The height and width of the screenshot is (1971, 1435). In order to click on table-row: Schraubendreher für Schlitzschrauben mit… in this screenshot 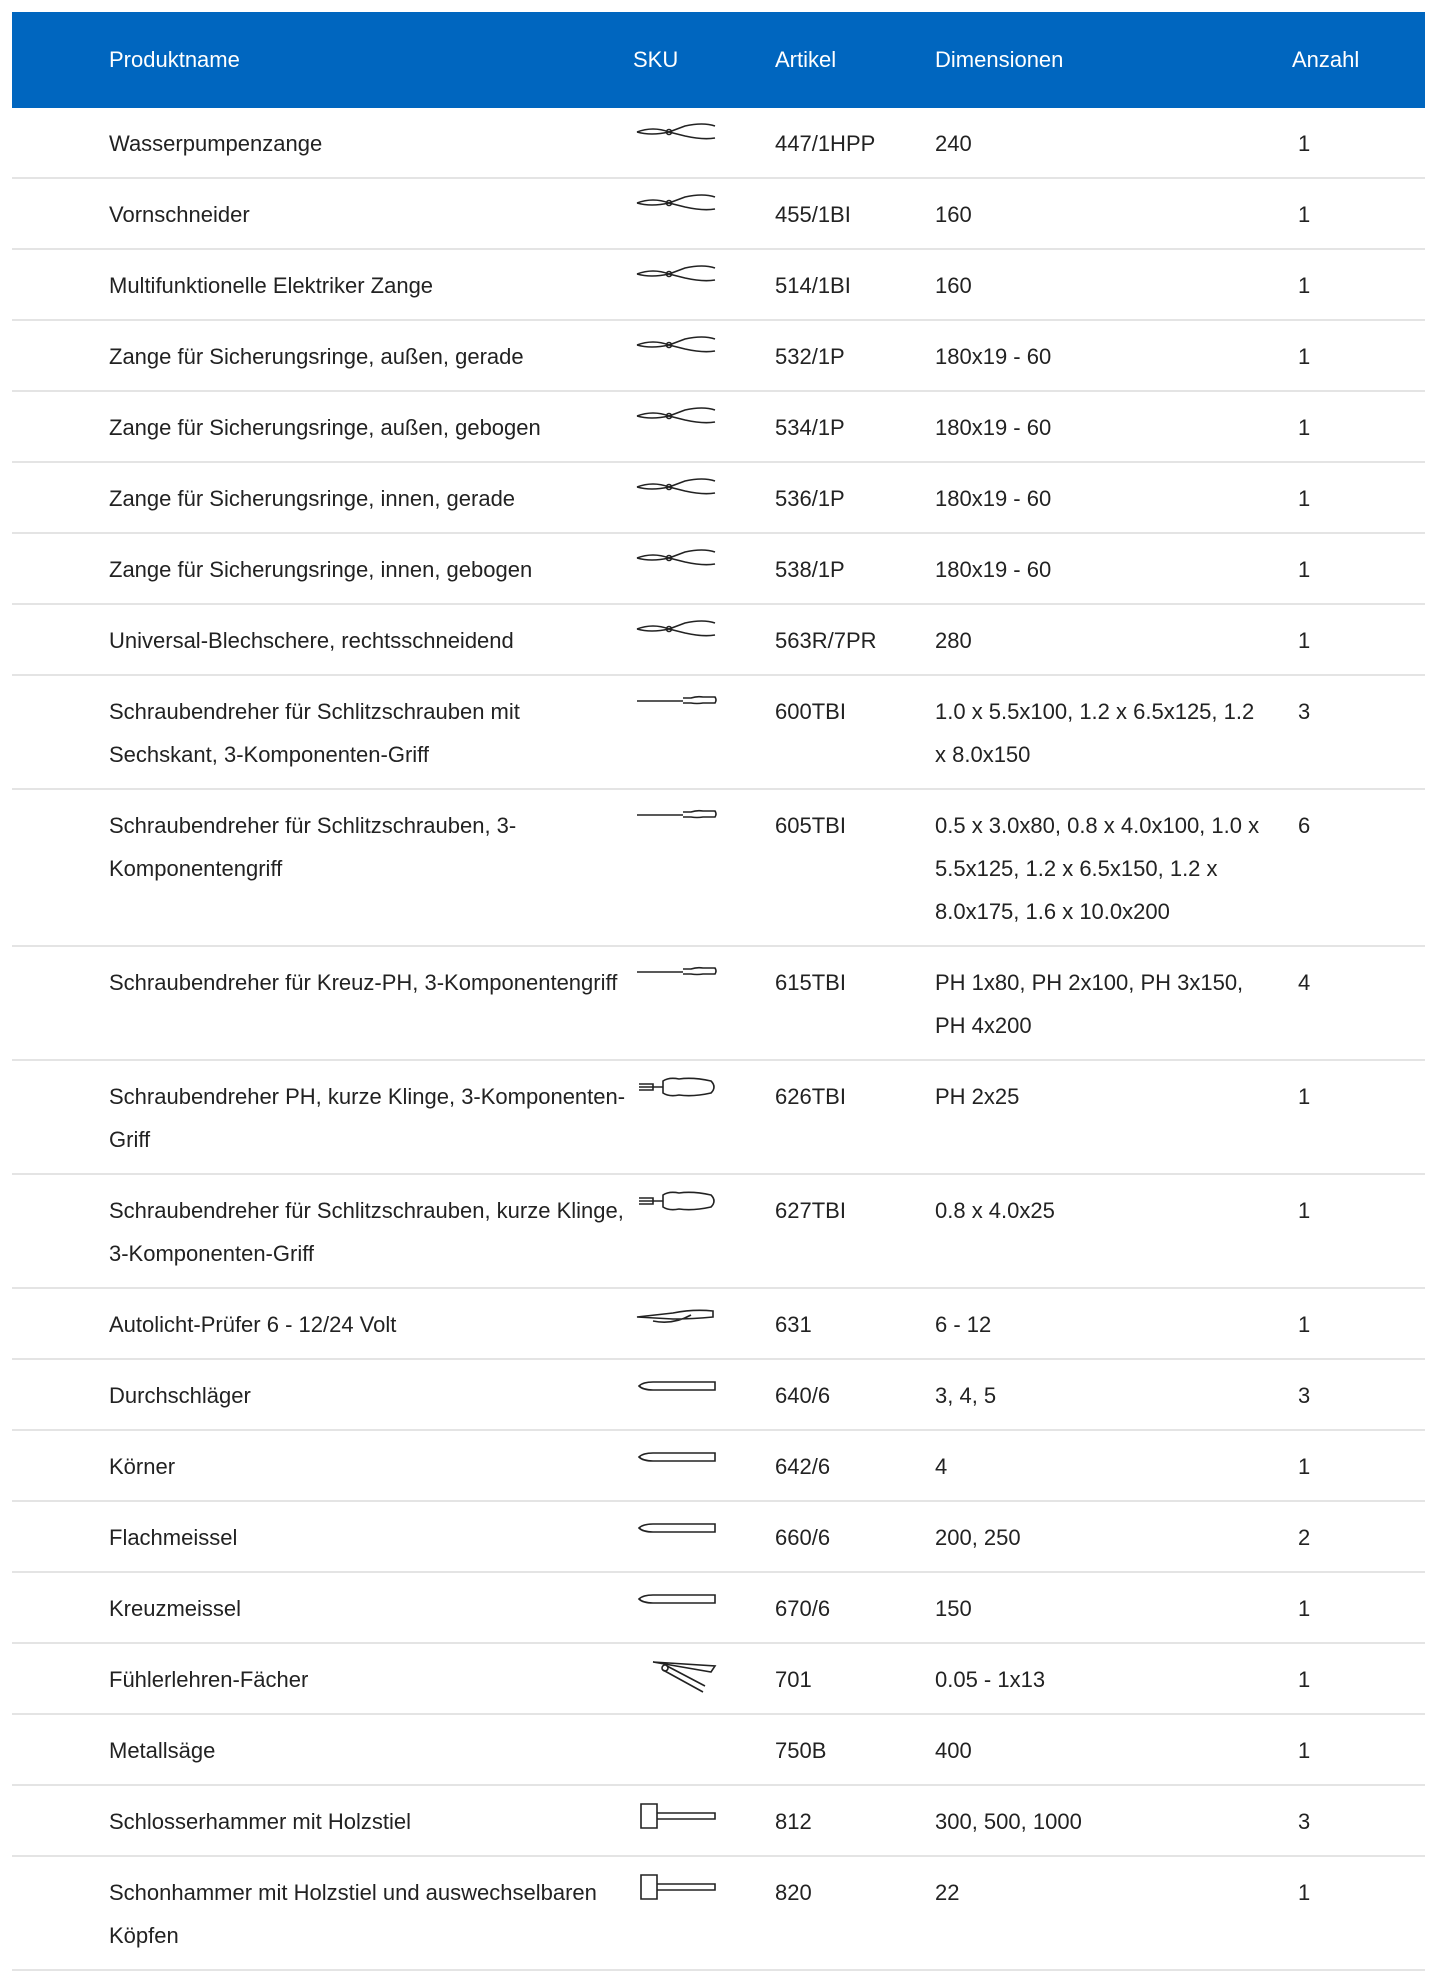, I will do `click(718, 732)`.